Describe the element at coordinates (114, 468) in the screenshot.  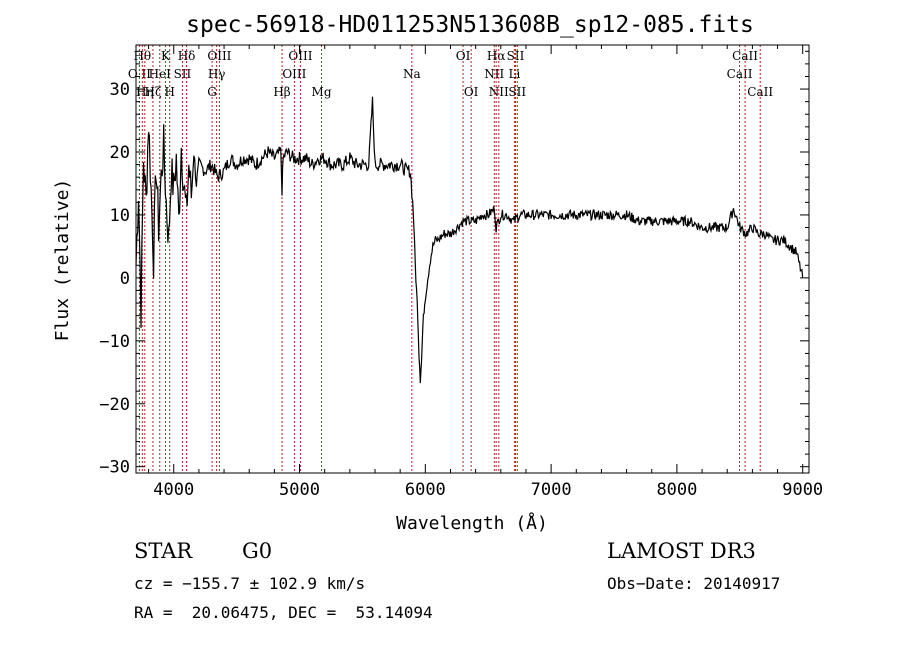
I see `y-tick-label: −30` at that location.